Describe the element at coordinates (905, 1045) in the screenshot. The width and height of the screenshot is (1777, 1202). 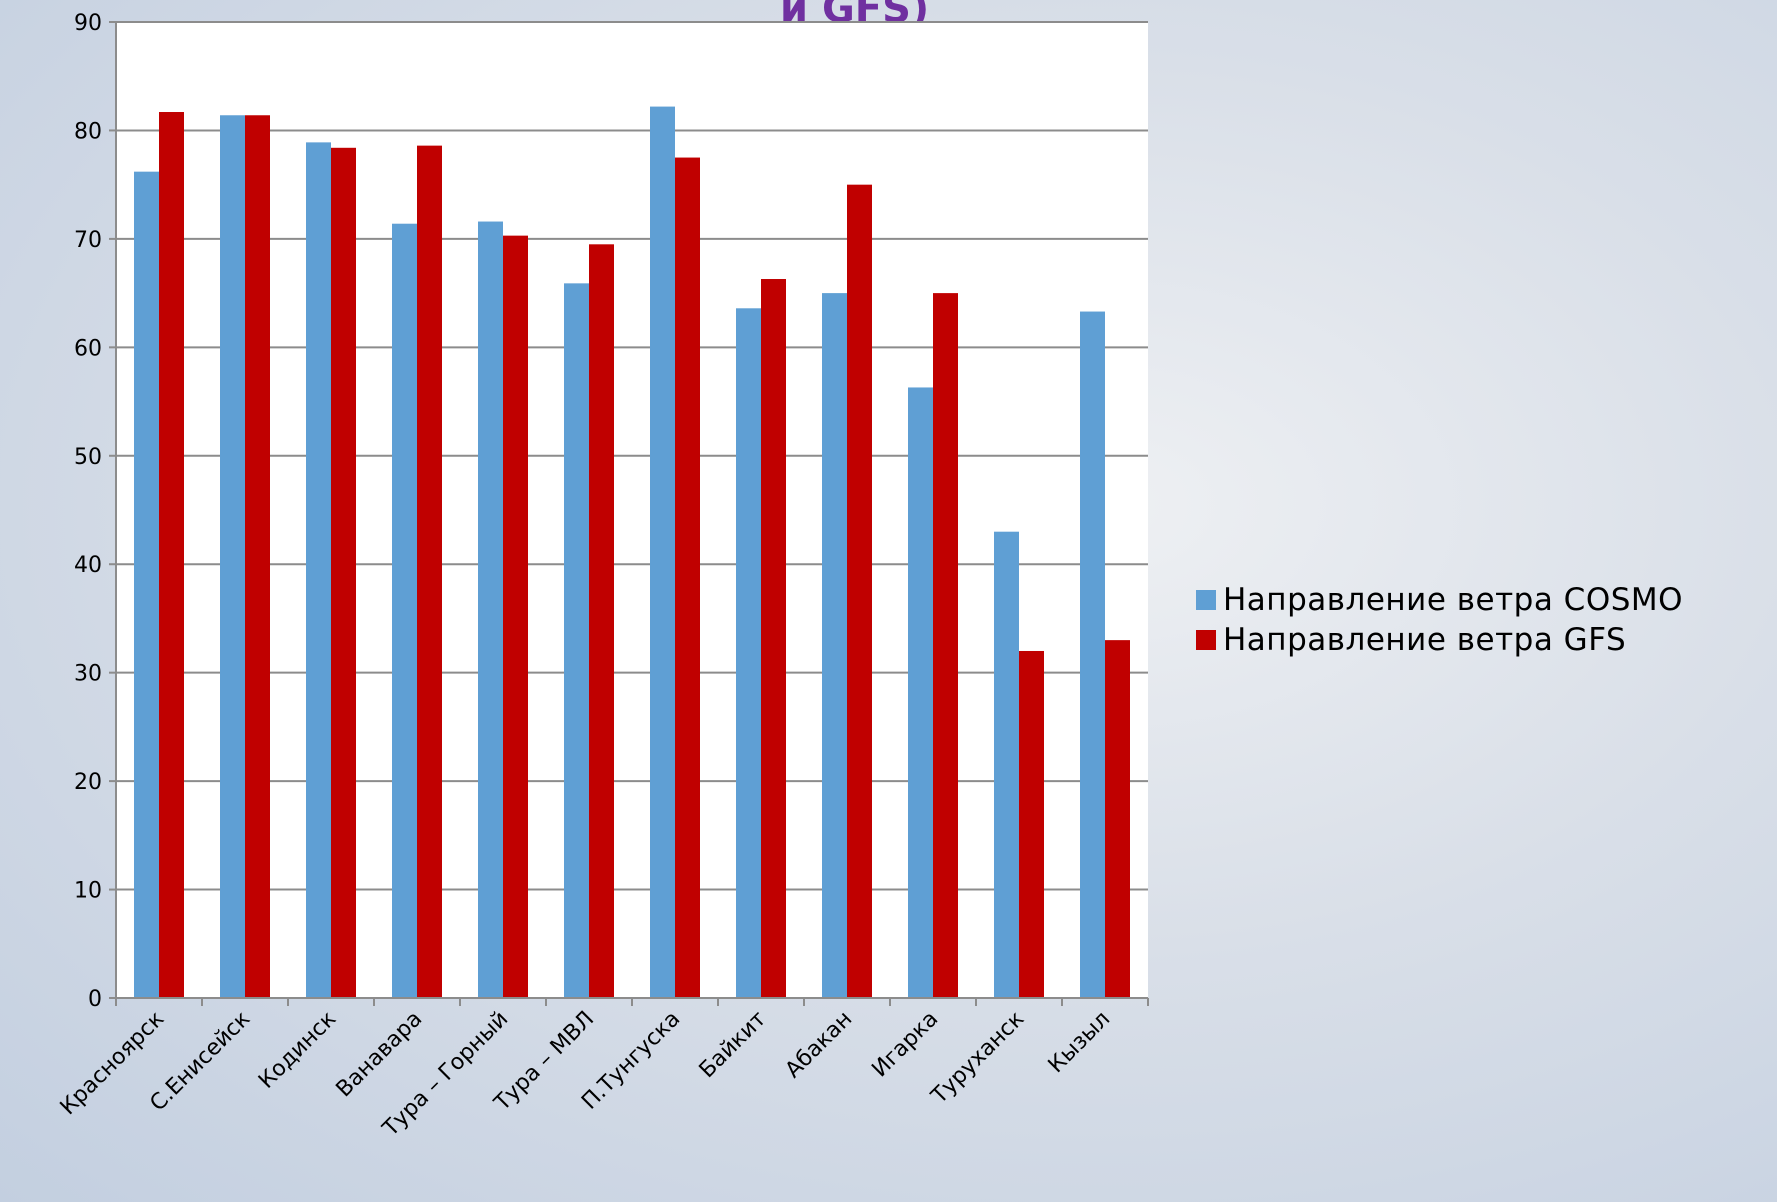
I see `x-category-label: Игарка` at that location.